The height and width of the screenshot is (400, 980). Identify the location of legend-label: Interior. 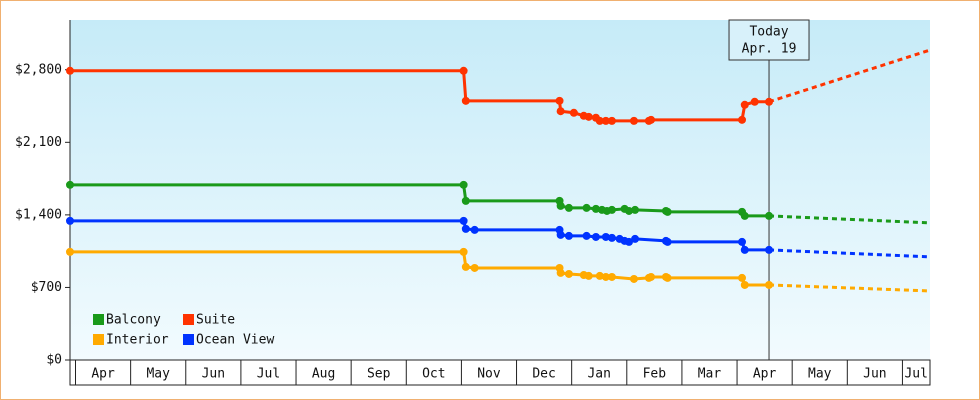
(137, 340).